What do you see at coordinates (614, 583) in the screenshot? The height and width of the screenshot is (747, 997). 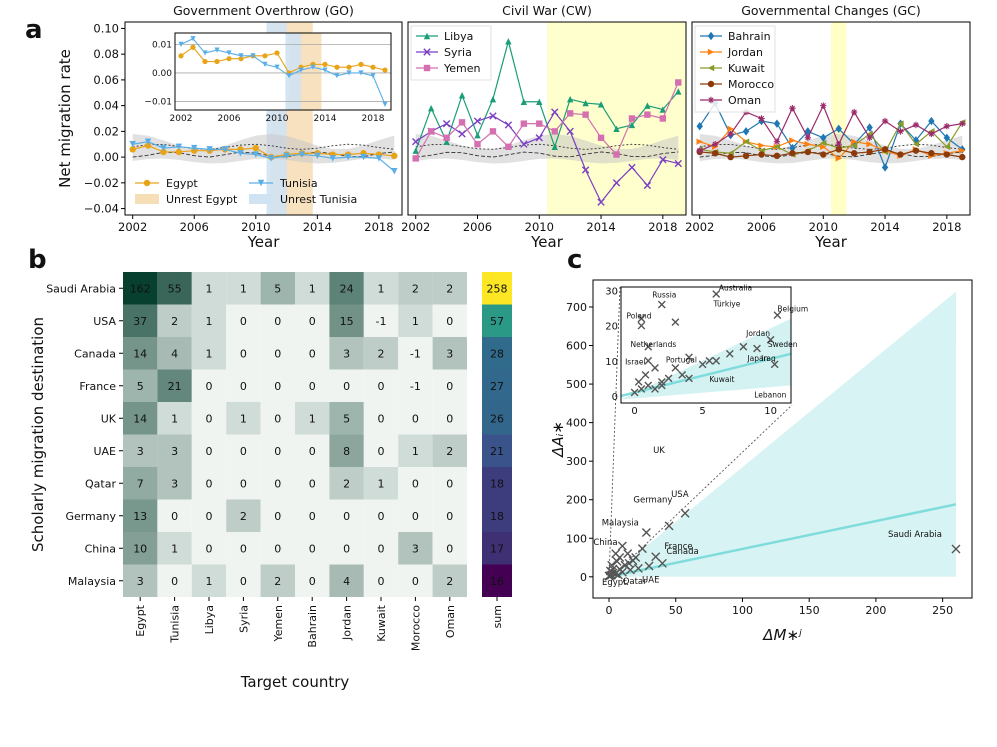 I see `scatter-label: Egypt` at bounding box center [614, 583].